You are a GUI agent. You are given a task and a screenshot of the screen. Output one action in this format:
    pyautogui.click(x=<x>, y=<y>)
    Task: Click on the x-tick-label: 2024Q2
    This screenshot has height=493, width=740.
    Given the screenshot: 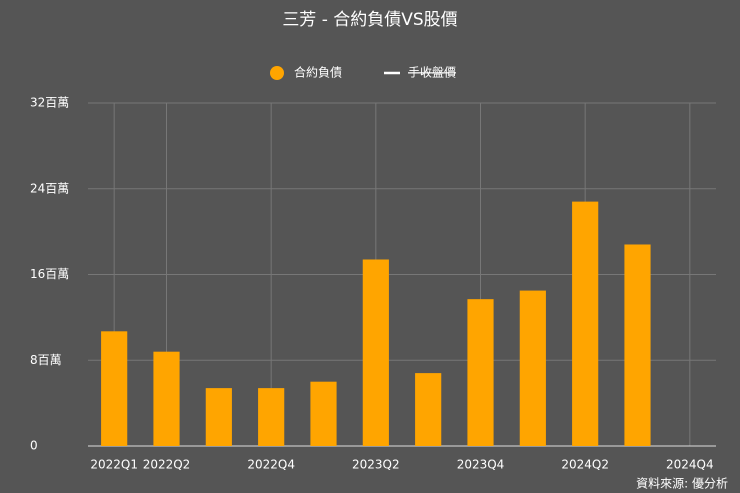 What is the action you would take?
    pyautogui.click(x=585, y=465)
    